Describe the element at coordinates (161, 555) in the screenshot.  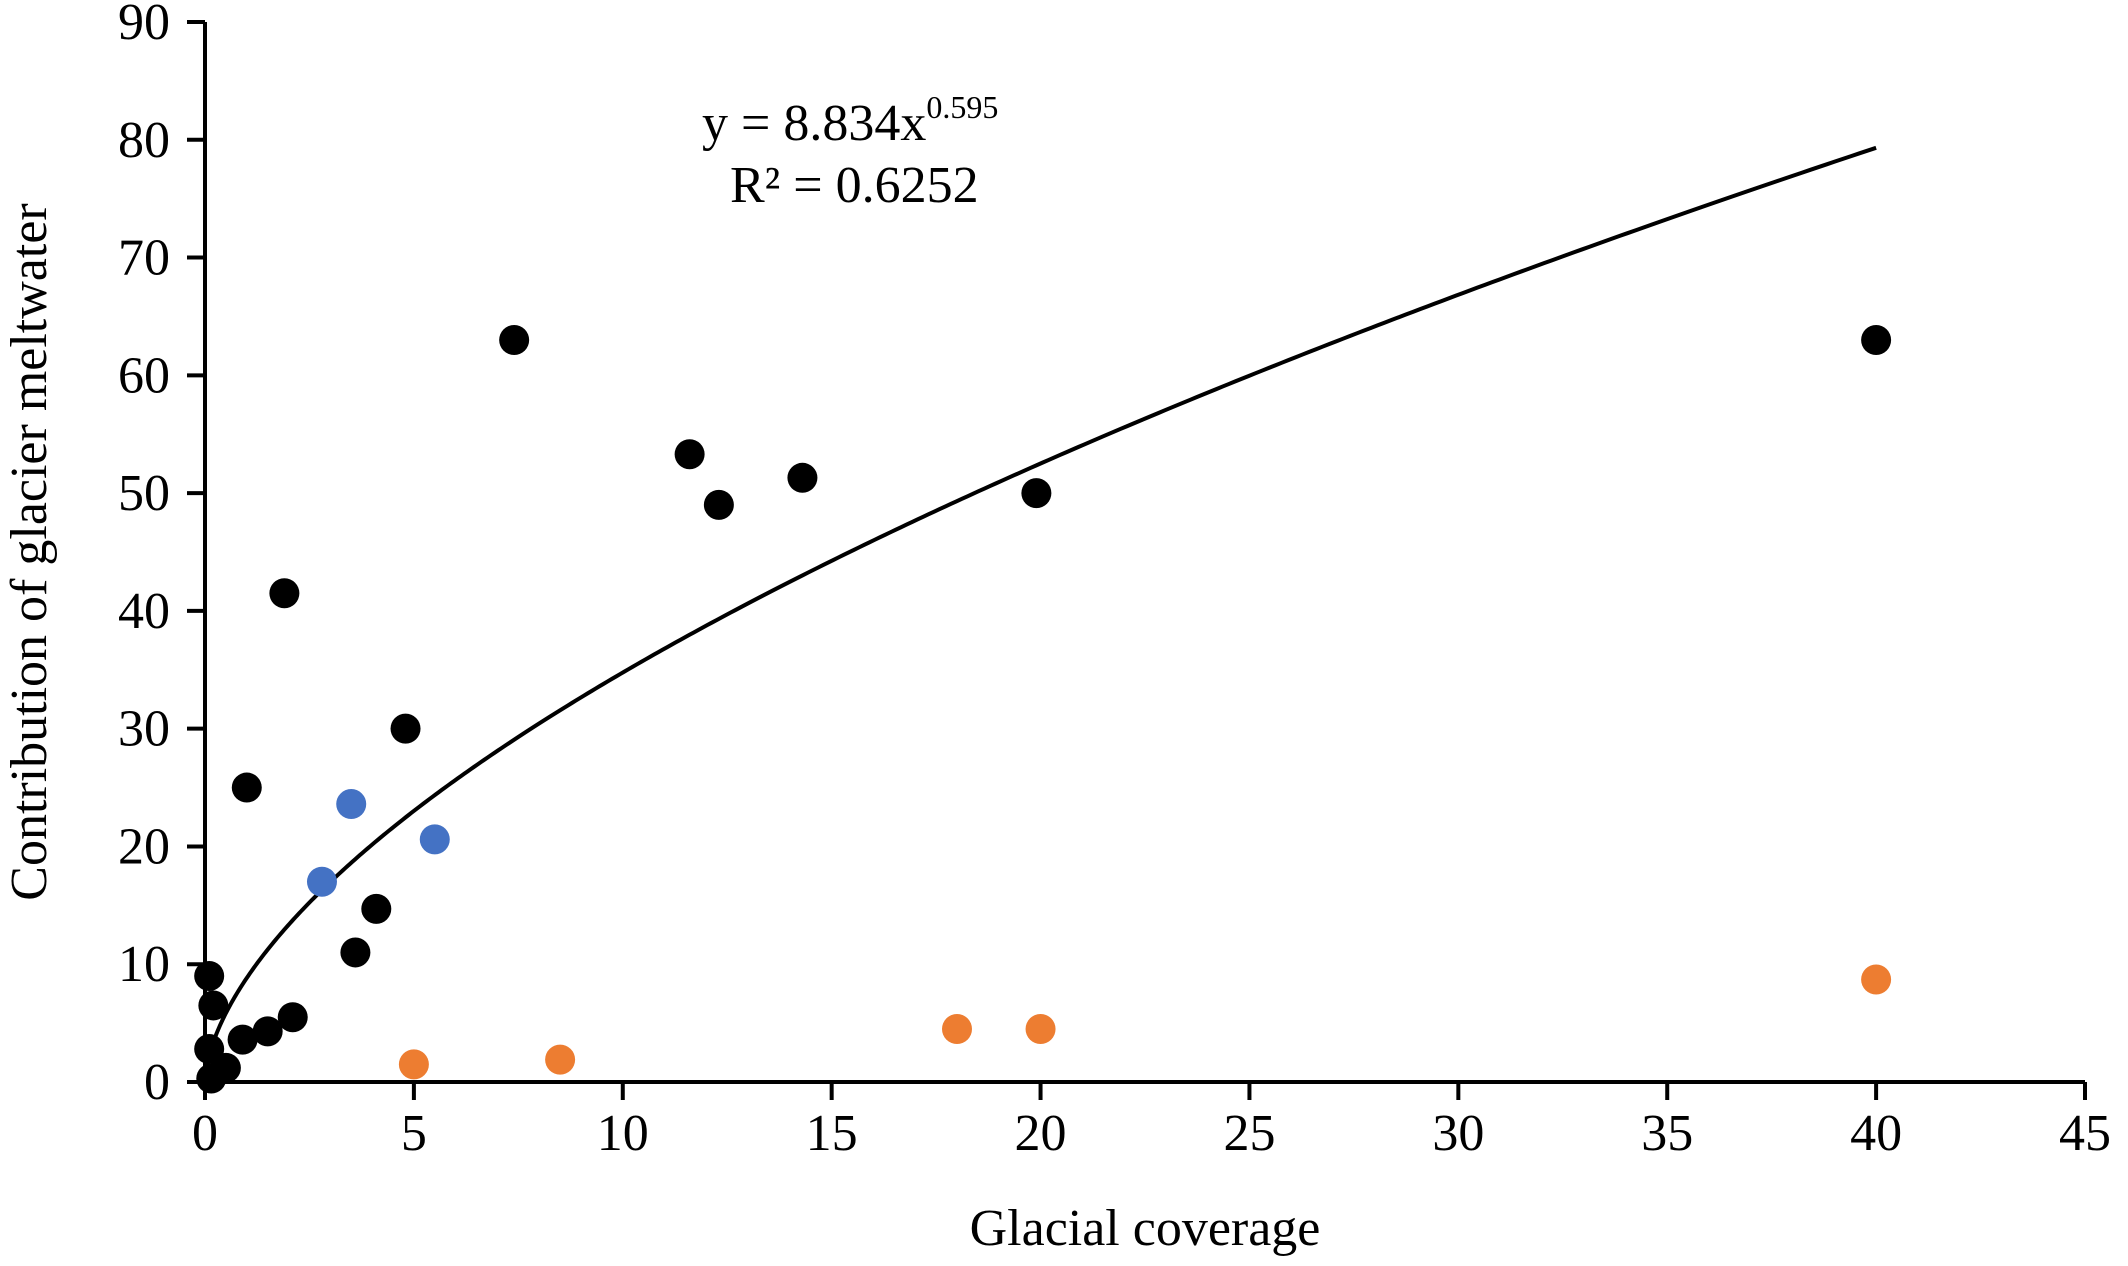
I see `y-ticks: 0 10 20 30 40 50 60 70 80 90` at that location.